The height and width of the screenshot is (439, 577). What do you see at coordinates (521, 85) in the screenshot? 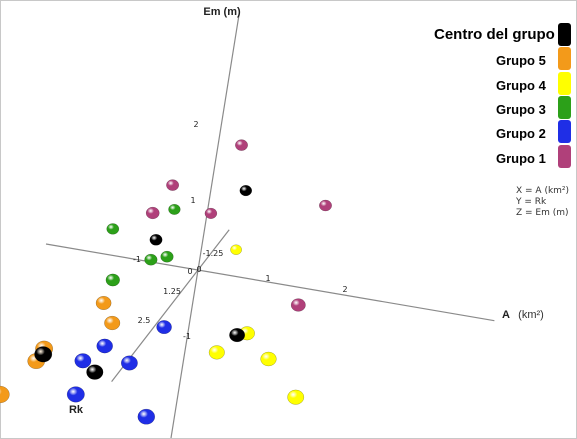
I see `legend-label-grupo-4: Grupo 4` at bounding box center [521, 85].